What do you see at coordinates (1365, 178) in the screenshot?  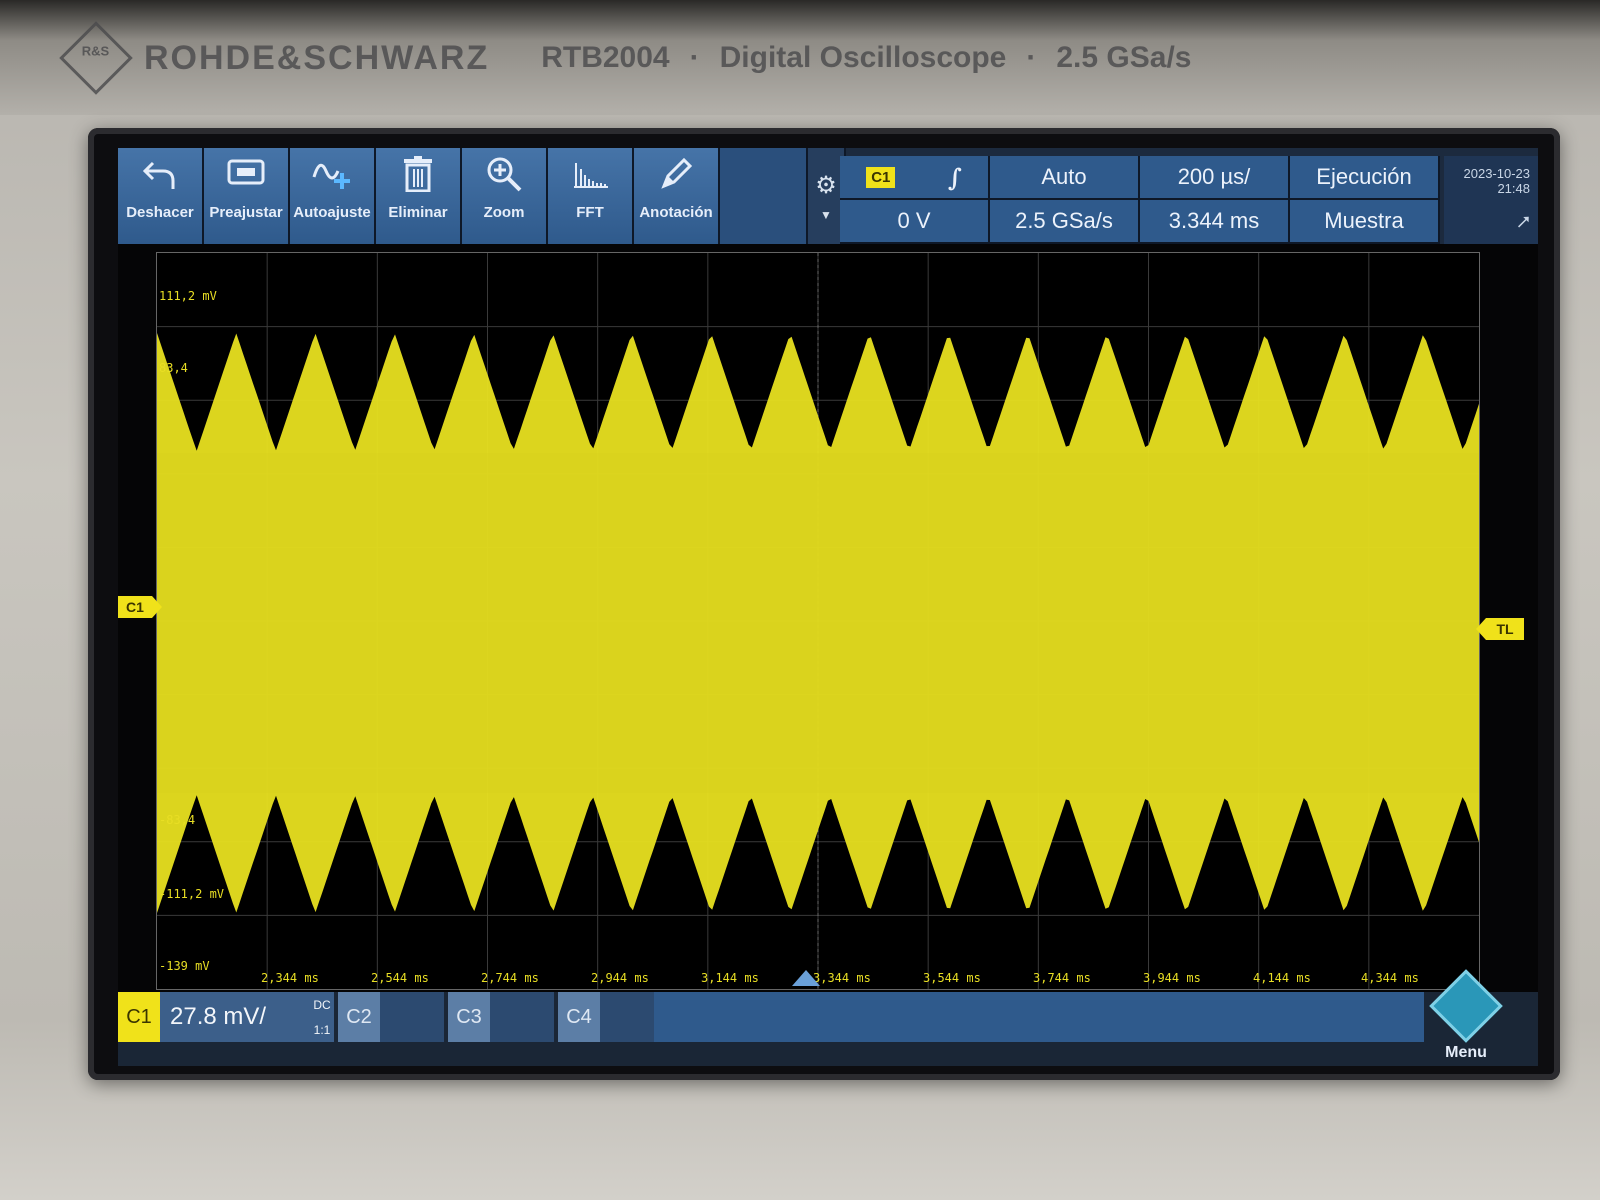 I see `run-state-cell: Ejecución` at bounding box center [1365, 178].